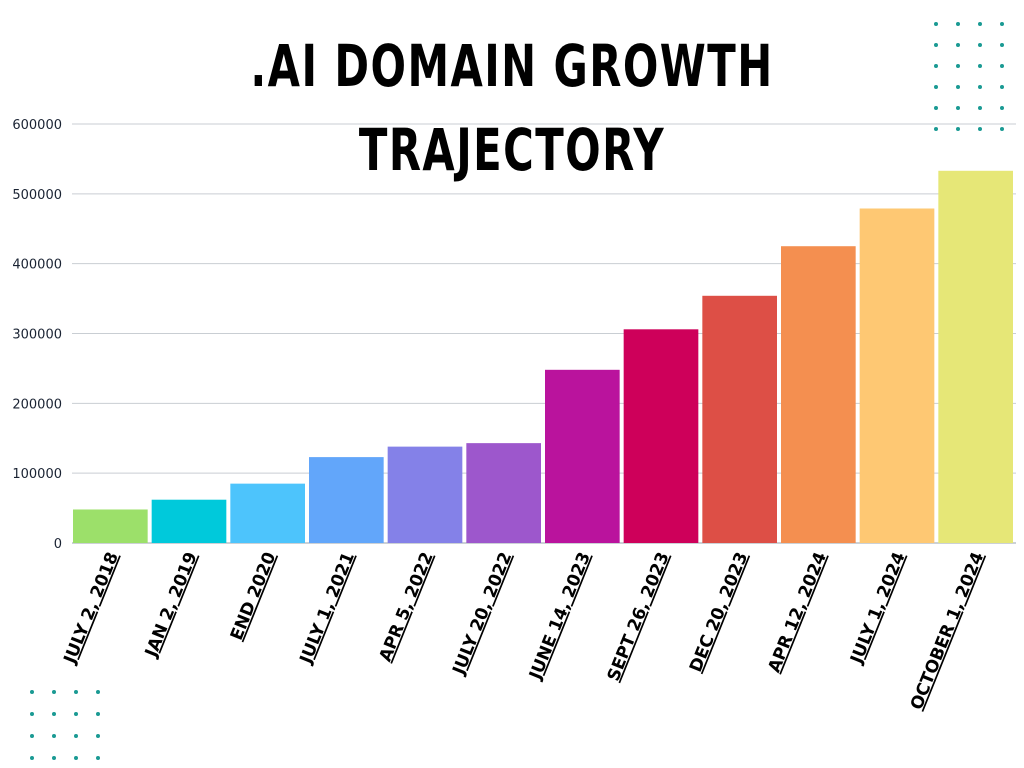 The height and width of the screenshot is (768, 1024). I want to click on x-tick-label: APR 5, 2022, so click(407, 606).